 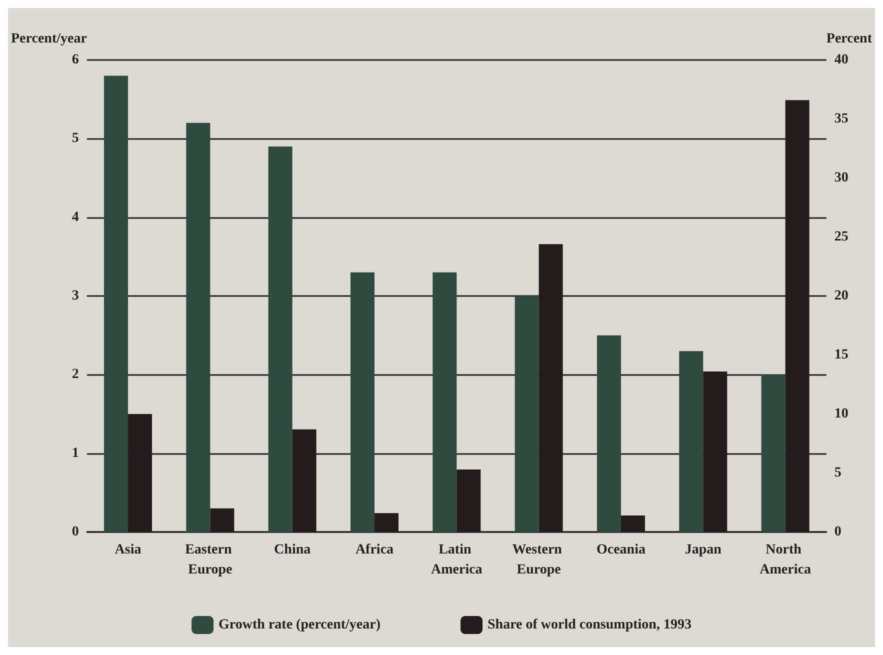 What do you see at coordinates (210, 560) in the screenshot?
I see `x-tick-label: Eastern Europe` at bounding box center [210, 560].